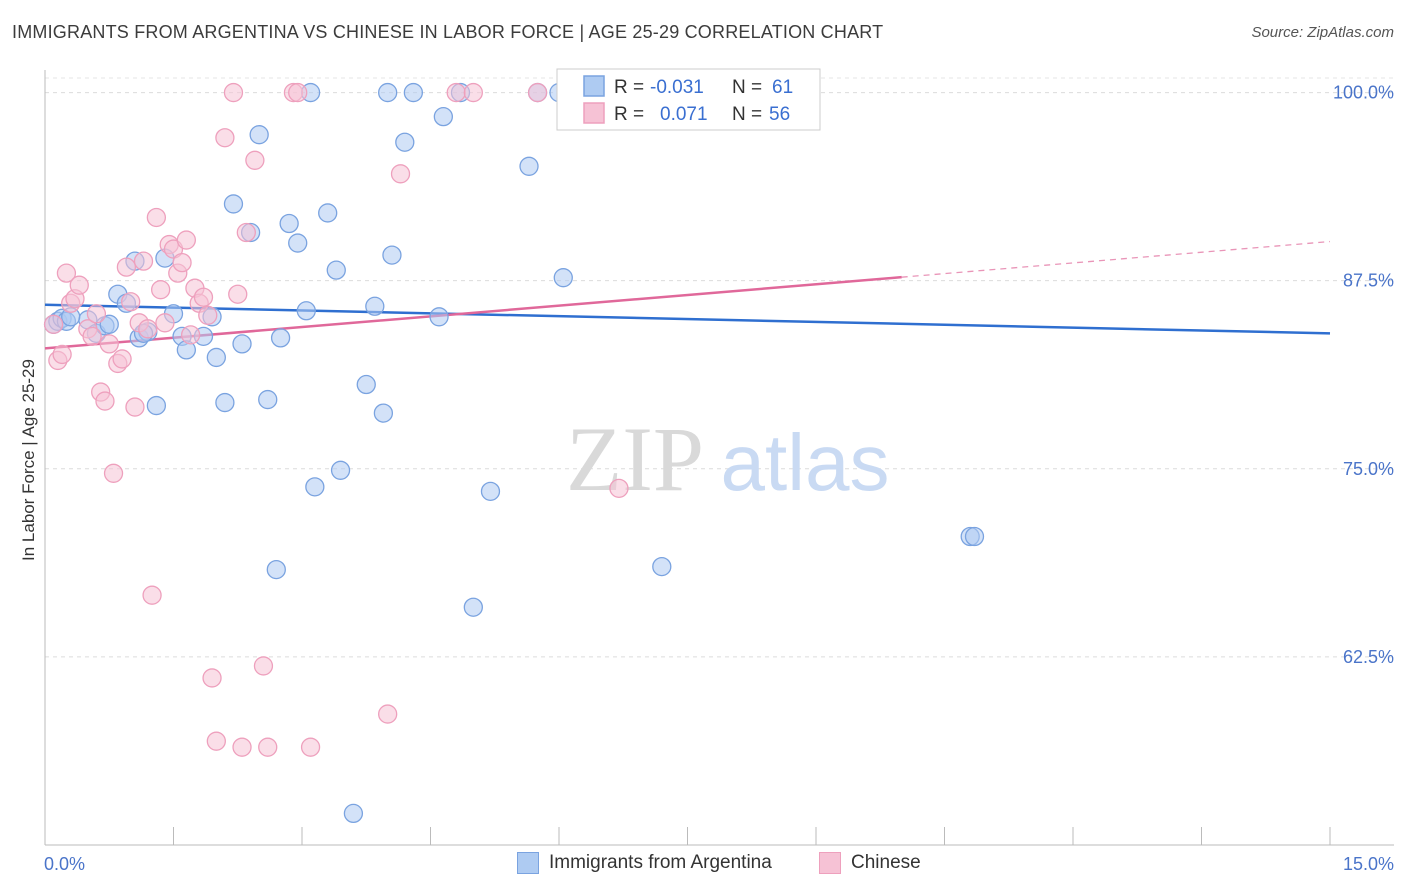 This screenshot has width=1406, height=892. What do you see at coordinates (779, 114) in the screenshot?
I see `legend-n-value-2: 56` at bounding box center [779, 114].